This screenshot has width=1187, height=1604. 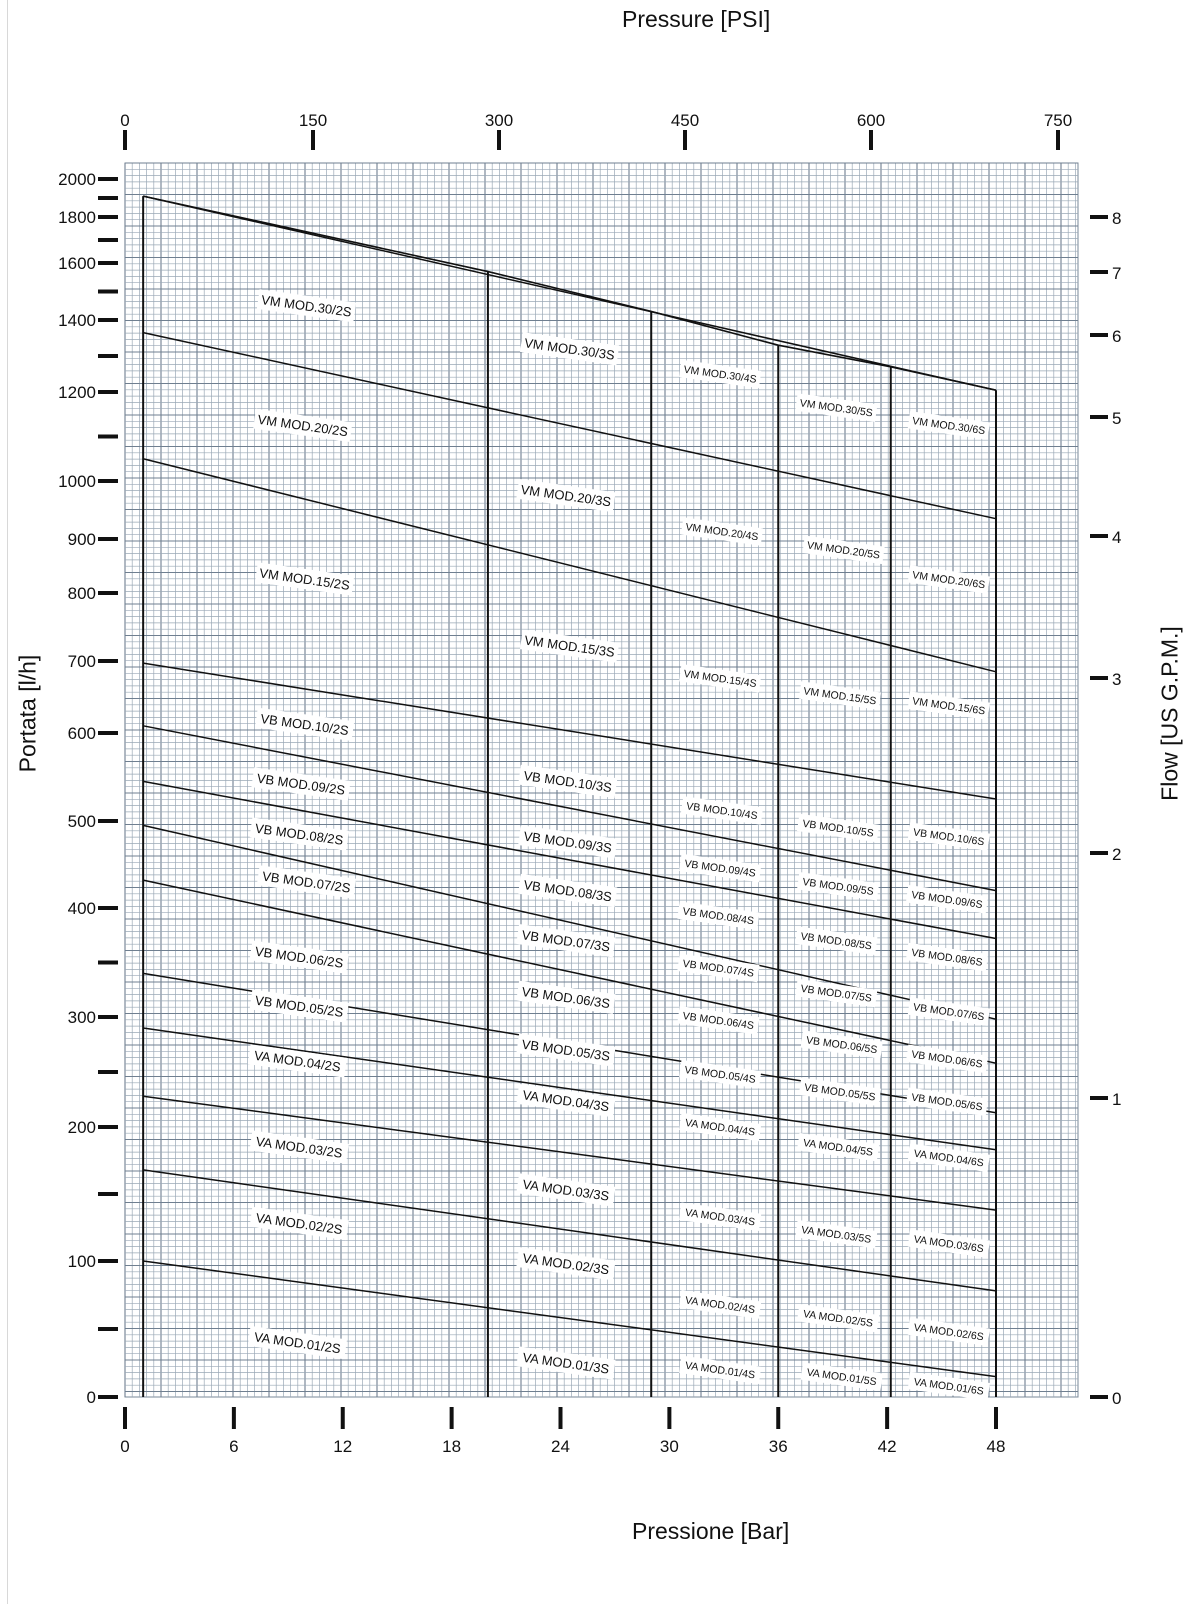 What do you see at coordinates (233, 1446) in the screenshot?
I see `bar-tick-label: 6` at bounding box center [233, 1446].